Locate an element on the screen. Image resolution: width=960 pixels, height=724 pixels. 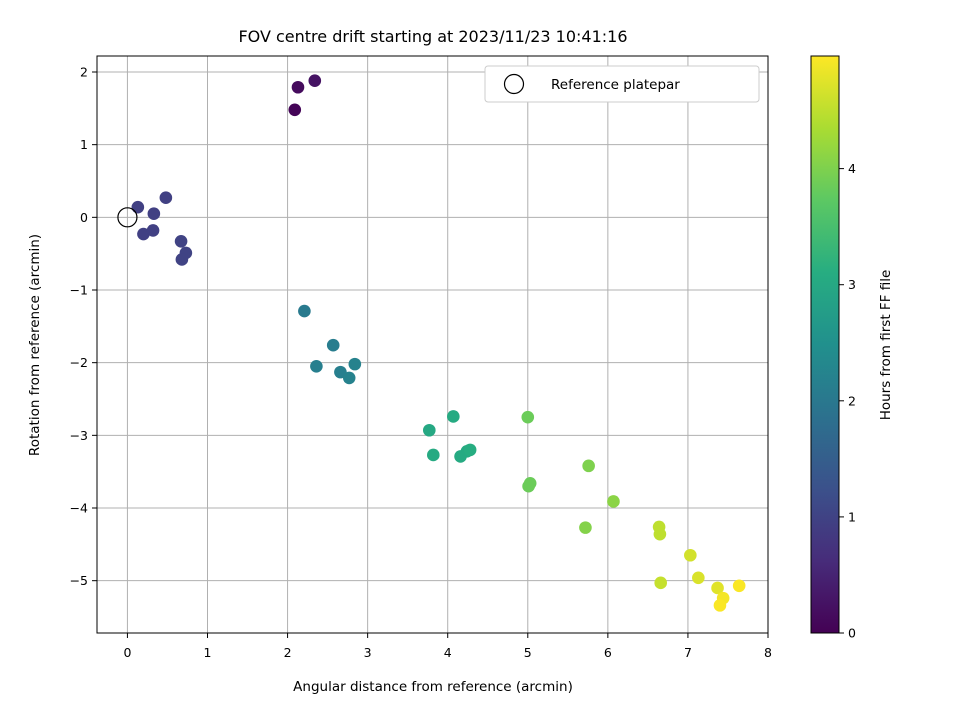
y-axis-ticks: −5 −4 −3 −2 −1 0 1 2 is located at coordinates (83, 326).